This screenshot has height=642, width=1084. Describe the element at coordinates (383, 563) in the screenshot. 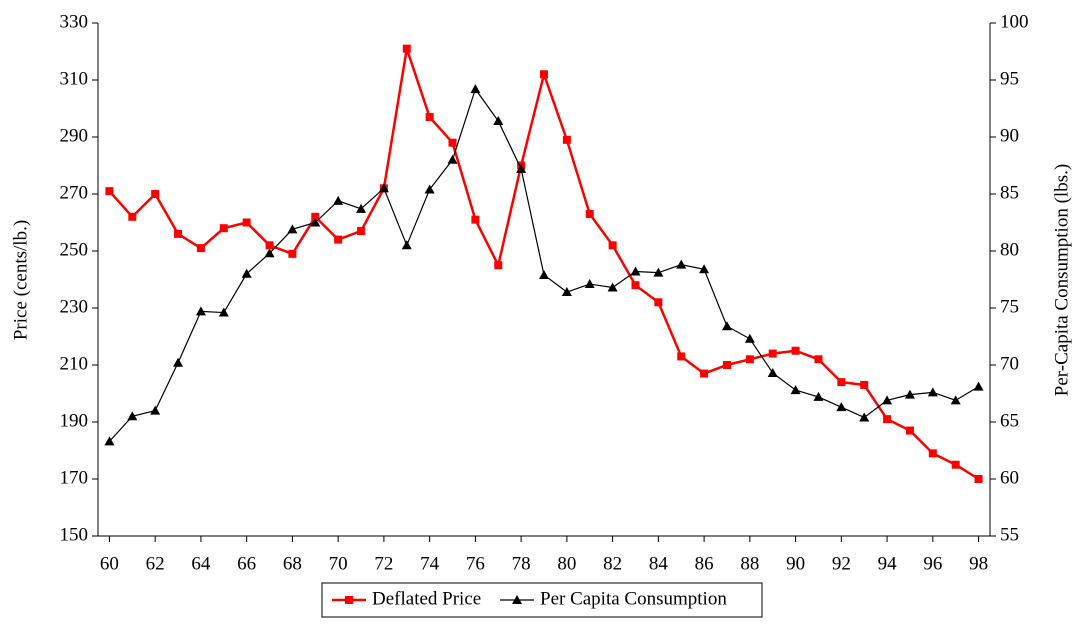

I see `x-tick-label: 72` at that location.